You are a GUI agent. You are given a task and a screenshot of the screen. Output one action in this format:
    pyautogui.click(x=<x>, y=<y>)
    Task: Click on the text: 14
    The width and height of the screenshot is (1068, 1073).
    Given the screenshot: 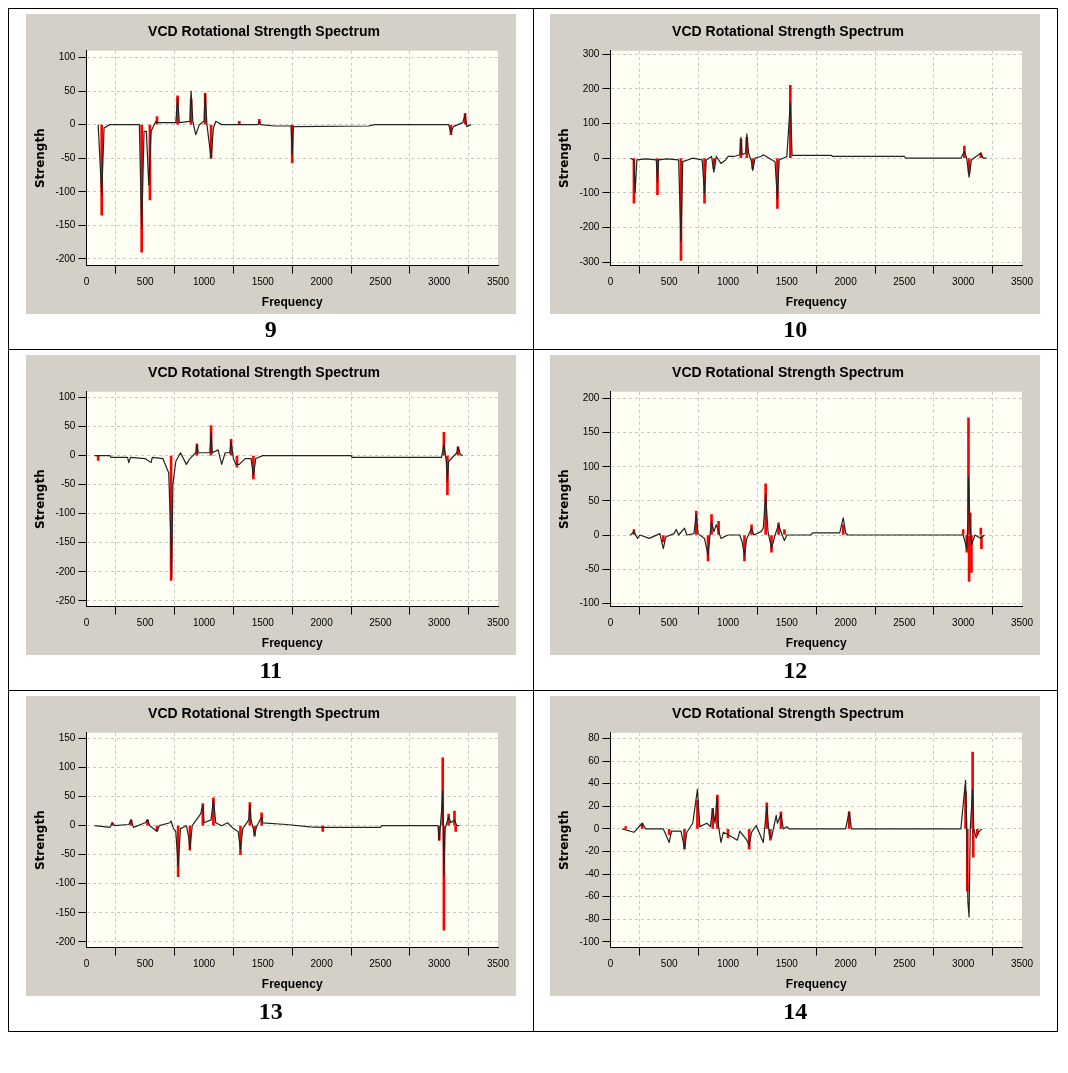 What is the action you would take?
    pyautogui.click(x=795, y=1011)
    